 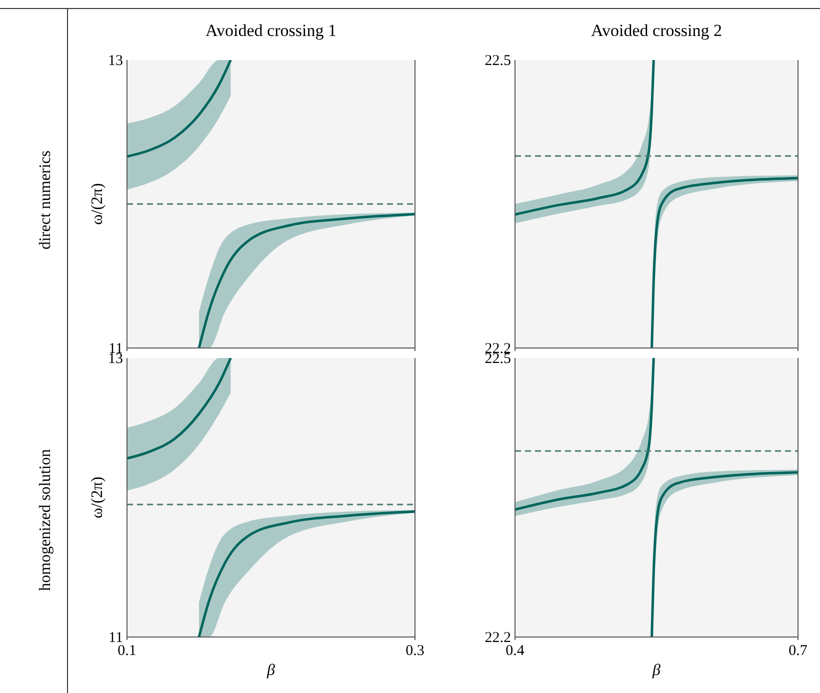 I want to click on x-tick-label: 0.1, so click(x=127, y=651).